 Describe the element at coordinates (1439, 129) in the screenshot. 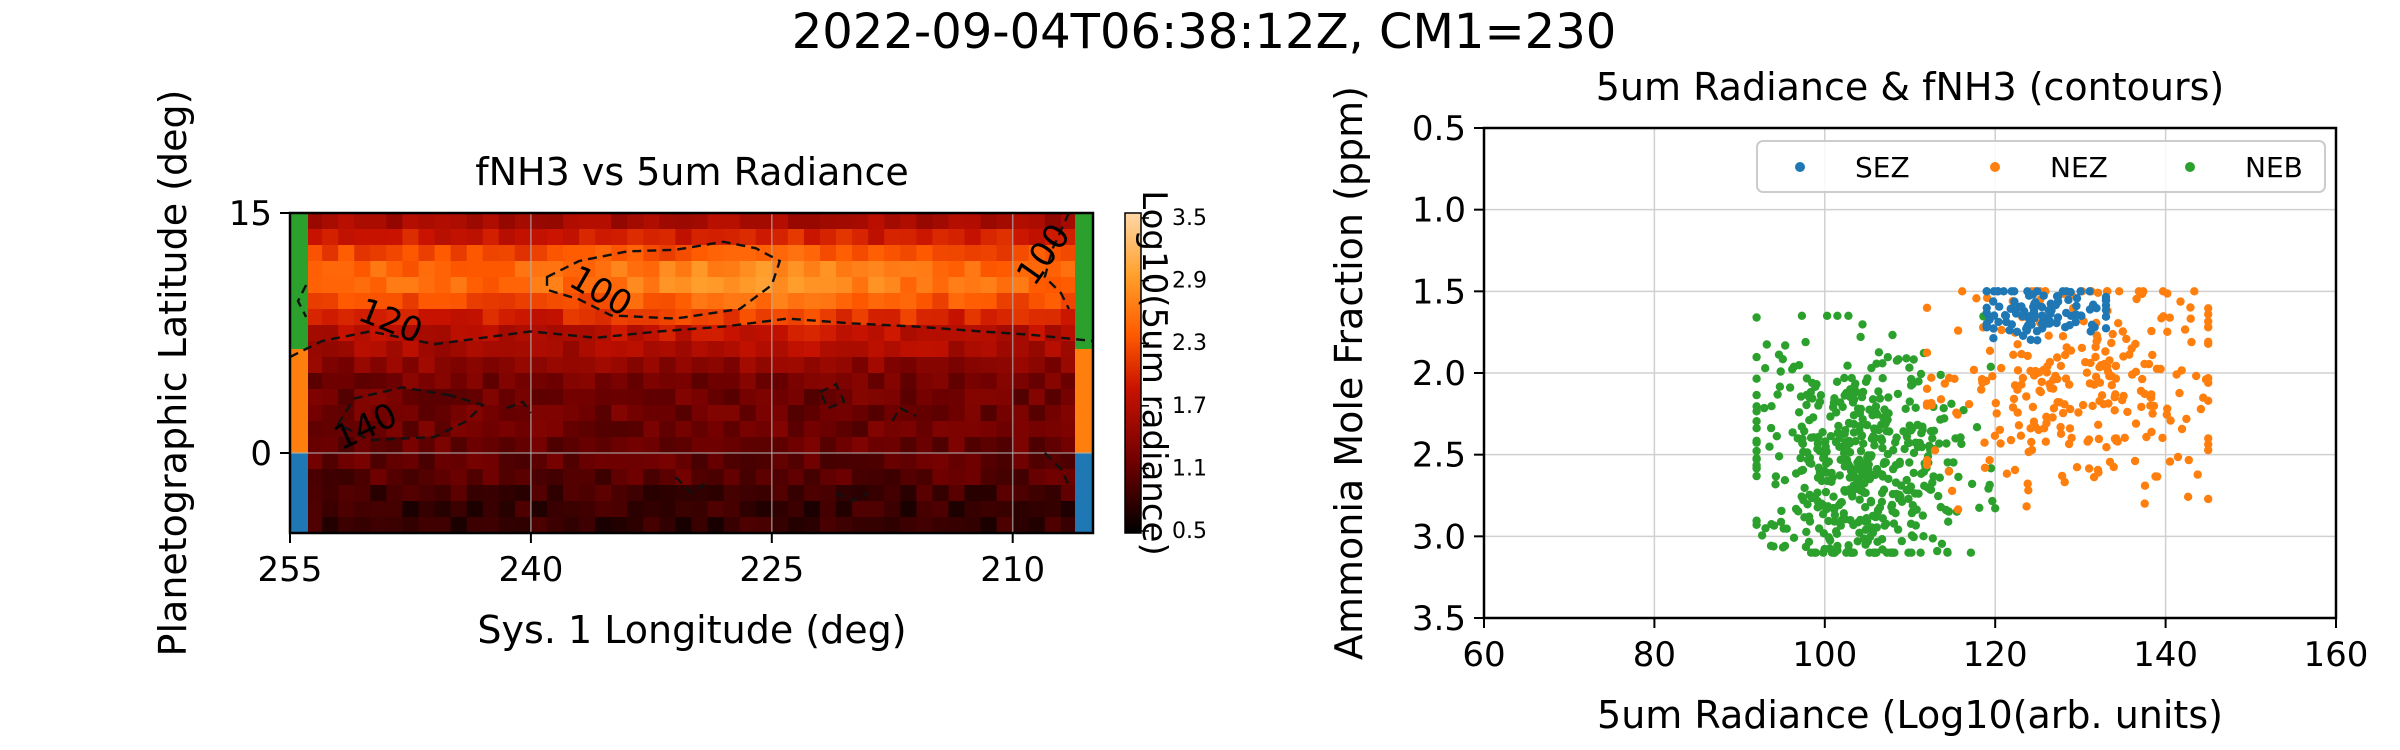

I see `scatter-y-tick-label: 0.5` at that location.